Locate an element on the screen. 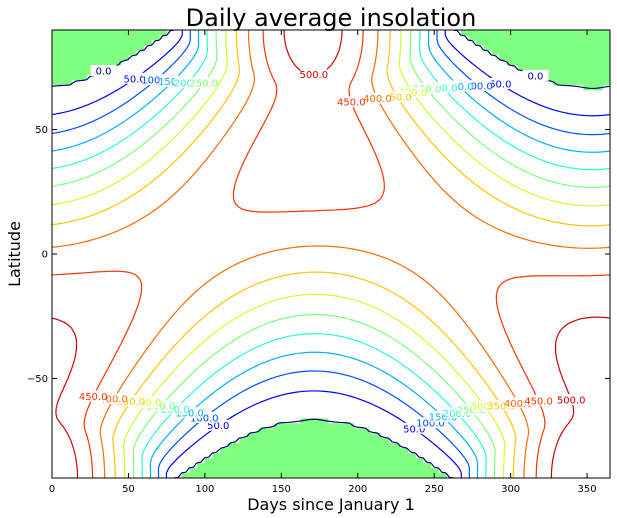  y-tick-label: 50 is located at coordinates (41, 130).